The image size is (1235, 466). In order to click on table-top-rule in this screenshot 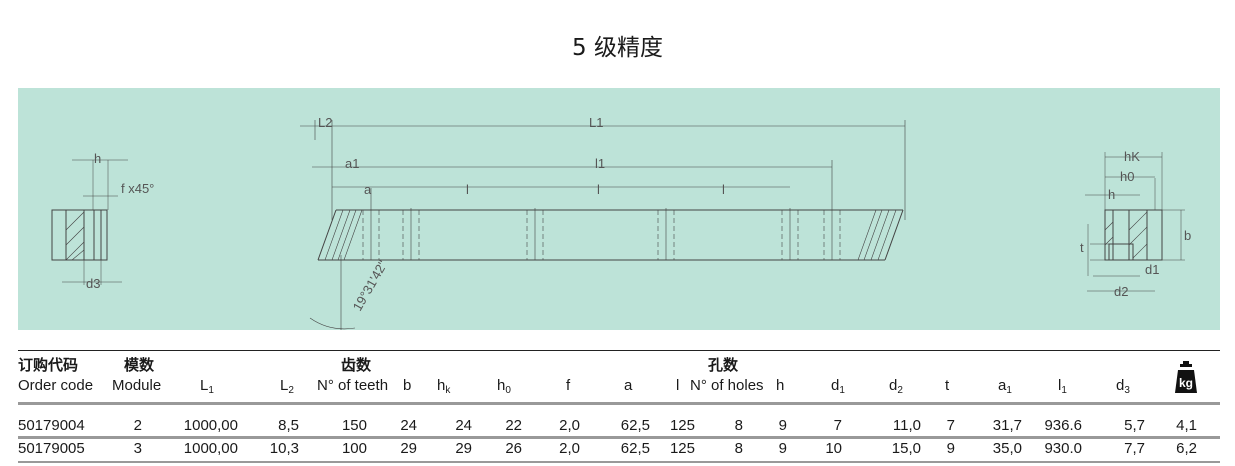, I will do `click(619, 350)`.